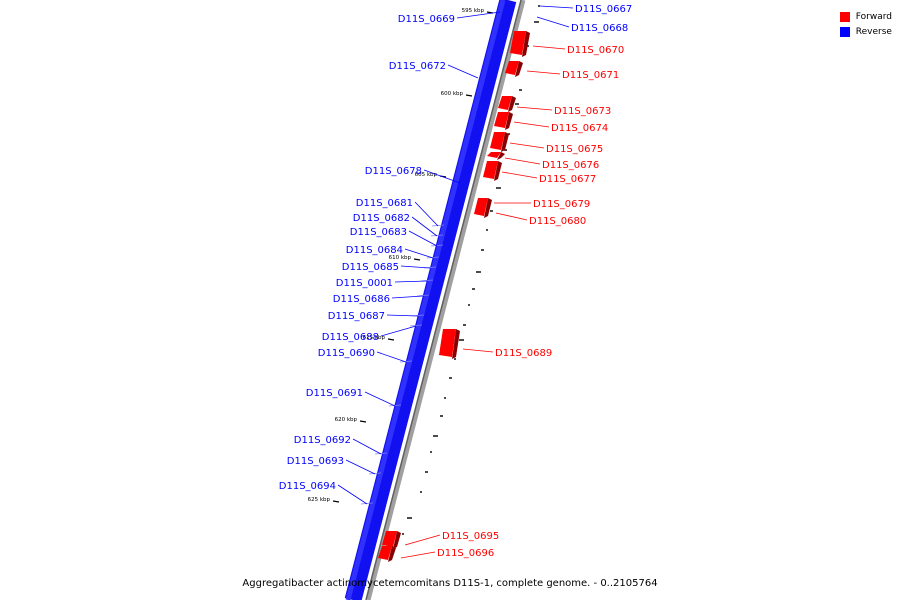 The image size is (900, 600). What do you see at coordinates (579, 128) in the screenshot?
I see `gene-label-d11s-0674: D11S_0674` at bounding box center [579, 128].